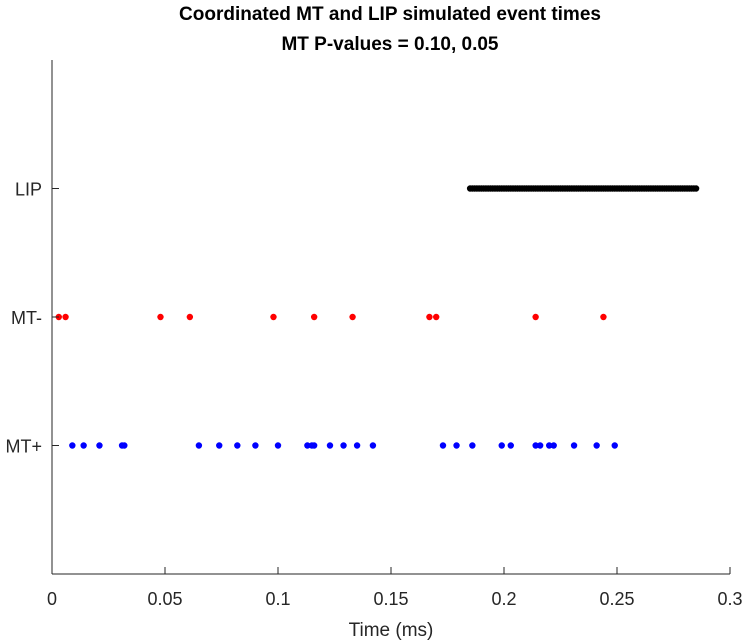 Image resolution: width=746 pixels, height=643 pixels. Describe the element at coordinates (616, 599) in the screenshot. I see `x-tick-label: 0.25` at that location.